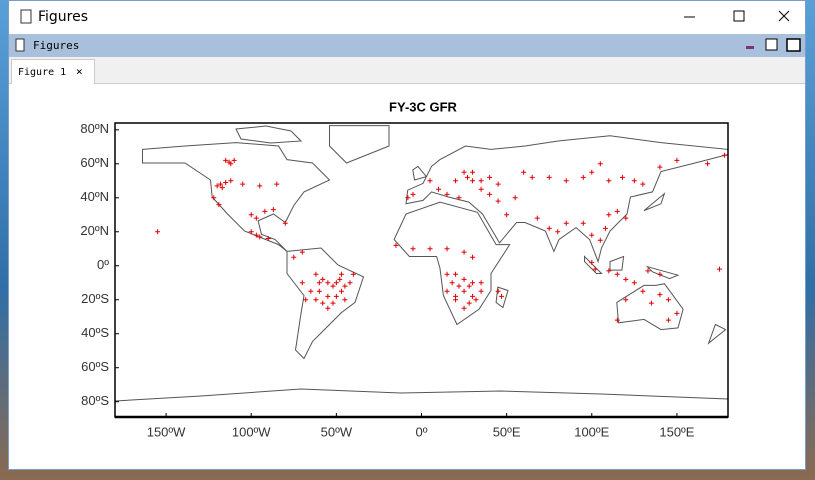 This screenshot has height=480, width=815. I want to click on x-tick-label: 0º, so click(422, 431).